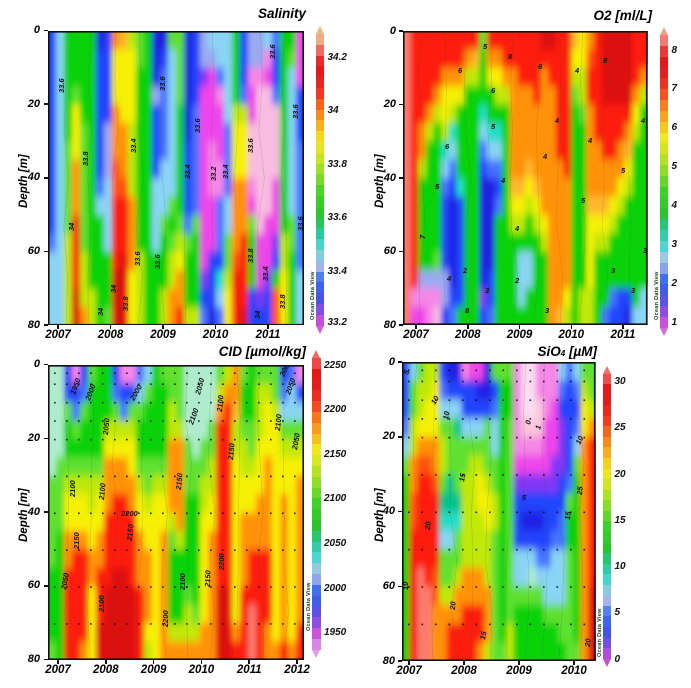 The width and height of the screenshot is (691, 688). I want to click on svg-text: 7, so click(422, 236).